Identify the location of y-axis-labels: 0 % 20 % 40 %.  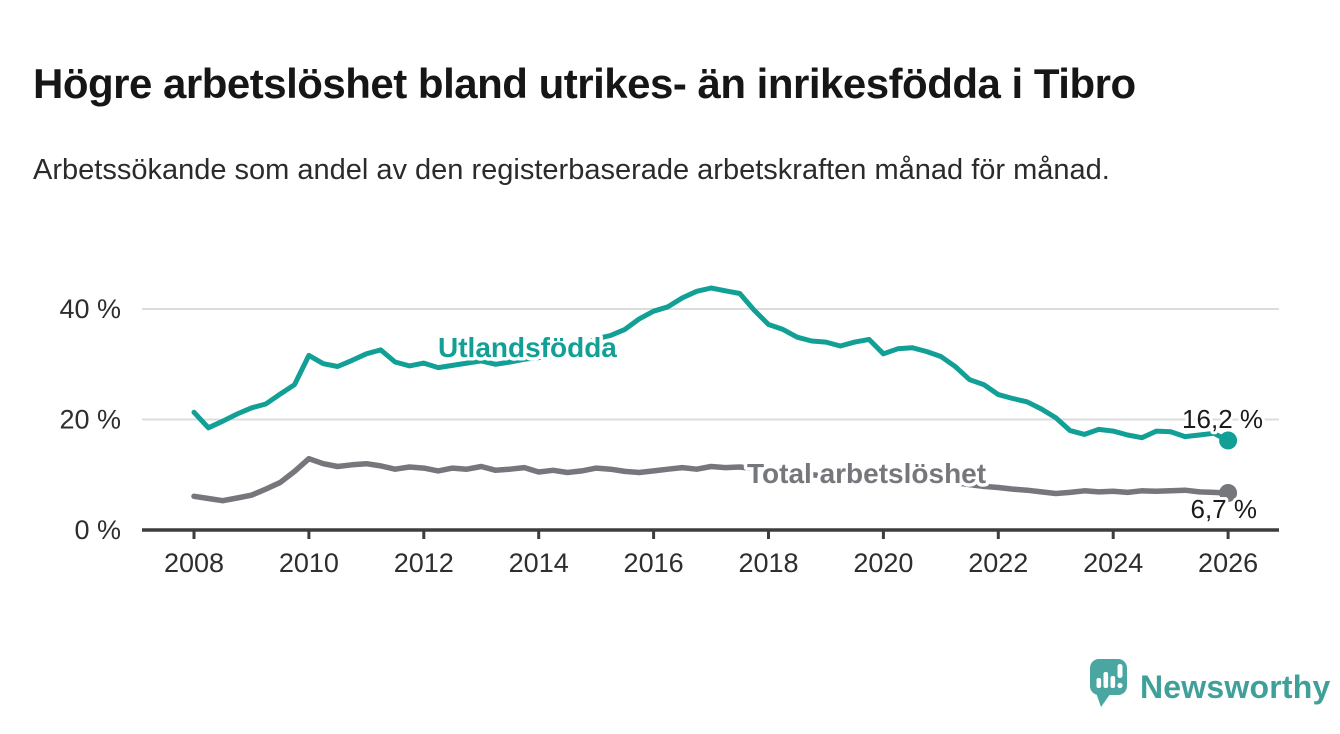
(90, 419).